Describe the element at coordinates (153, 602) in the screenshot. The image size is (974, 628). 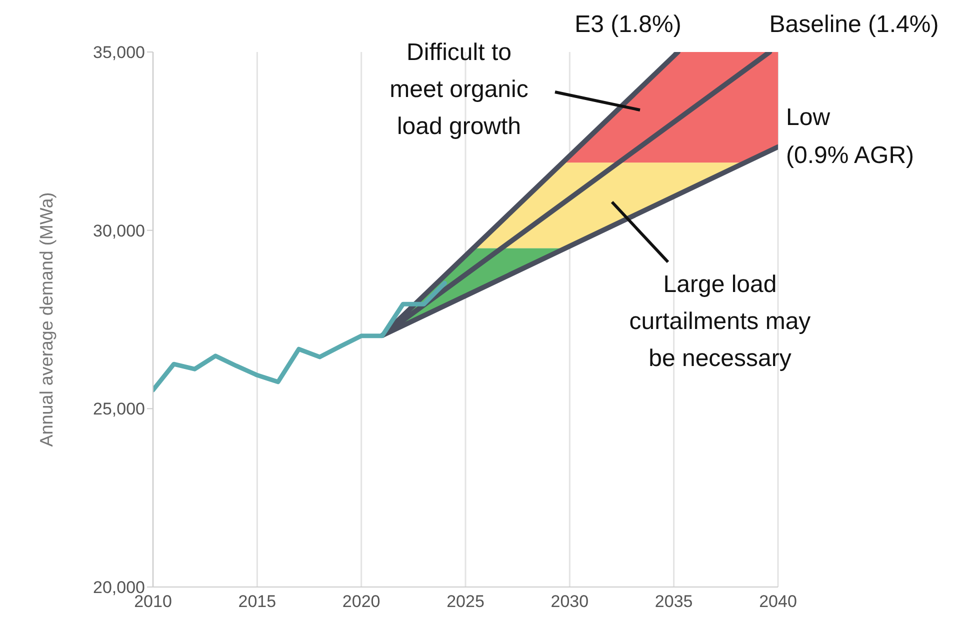
I see `x-tick-label: 2010` at that location.